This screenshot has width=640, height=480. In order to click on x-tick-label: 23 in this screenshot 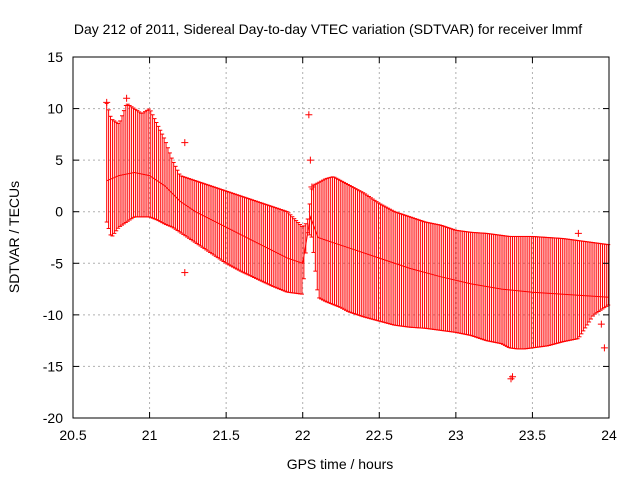, I will do `click(456, 435)`.